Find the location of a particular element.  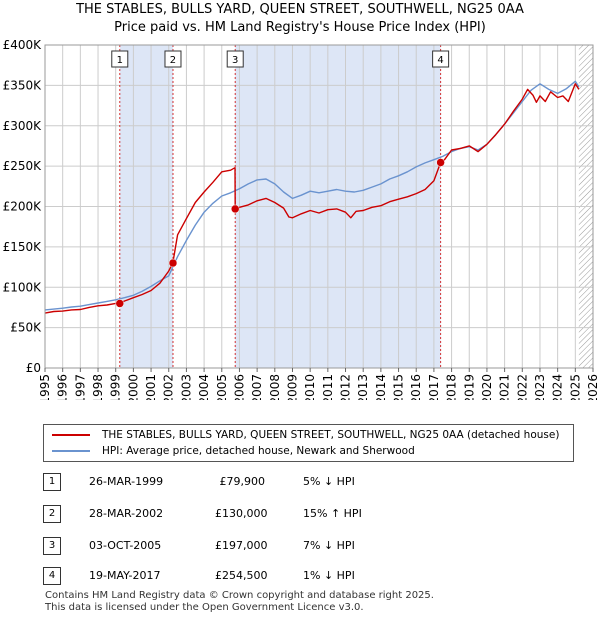

x-tick-label: 2013 is located at coordinates (363, 387).